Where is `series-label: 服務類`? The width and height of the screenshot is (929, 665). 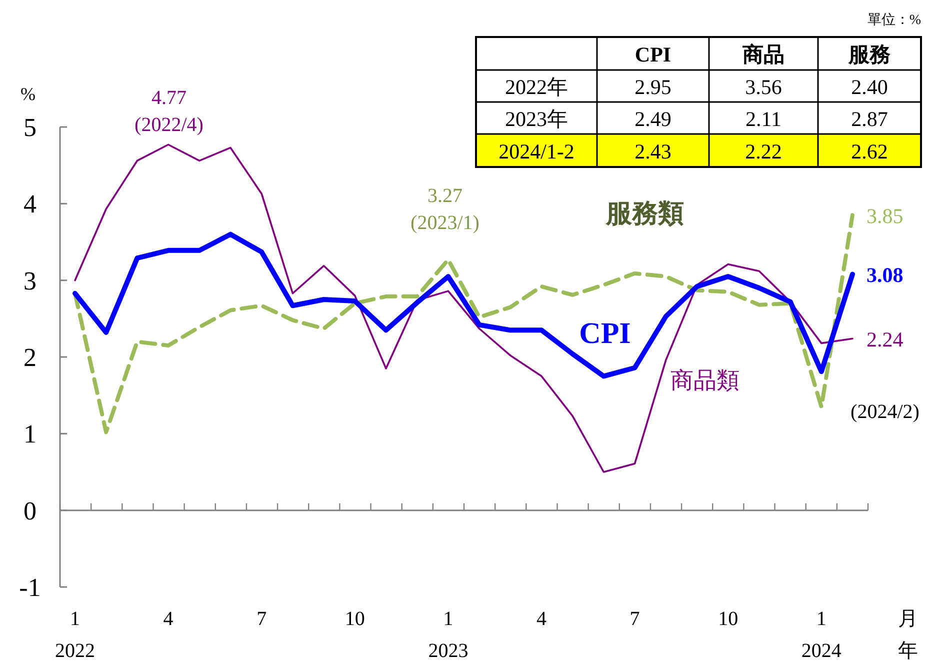
series-label: 服務類 is located at coordinates (644, 213).